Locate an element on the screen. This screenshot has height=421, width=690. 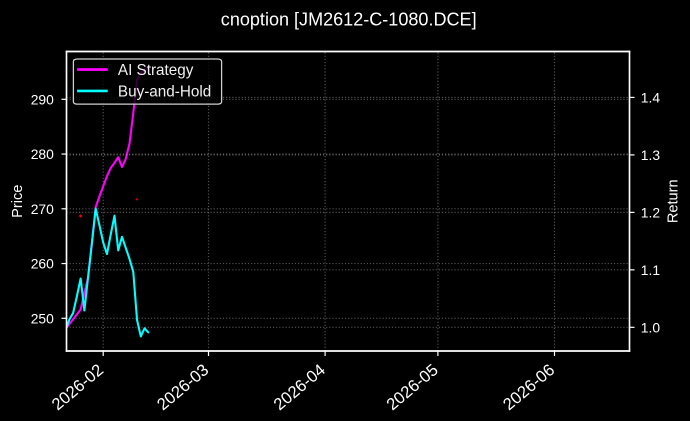
svg-text: cnoption [JM2612-C-1080.DCE] is located at coordinates (349, 20).